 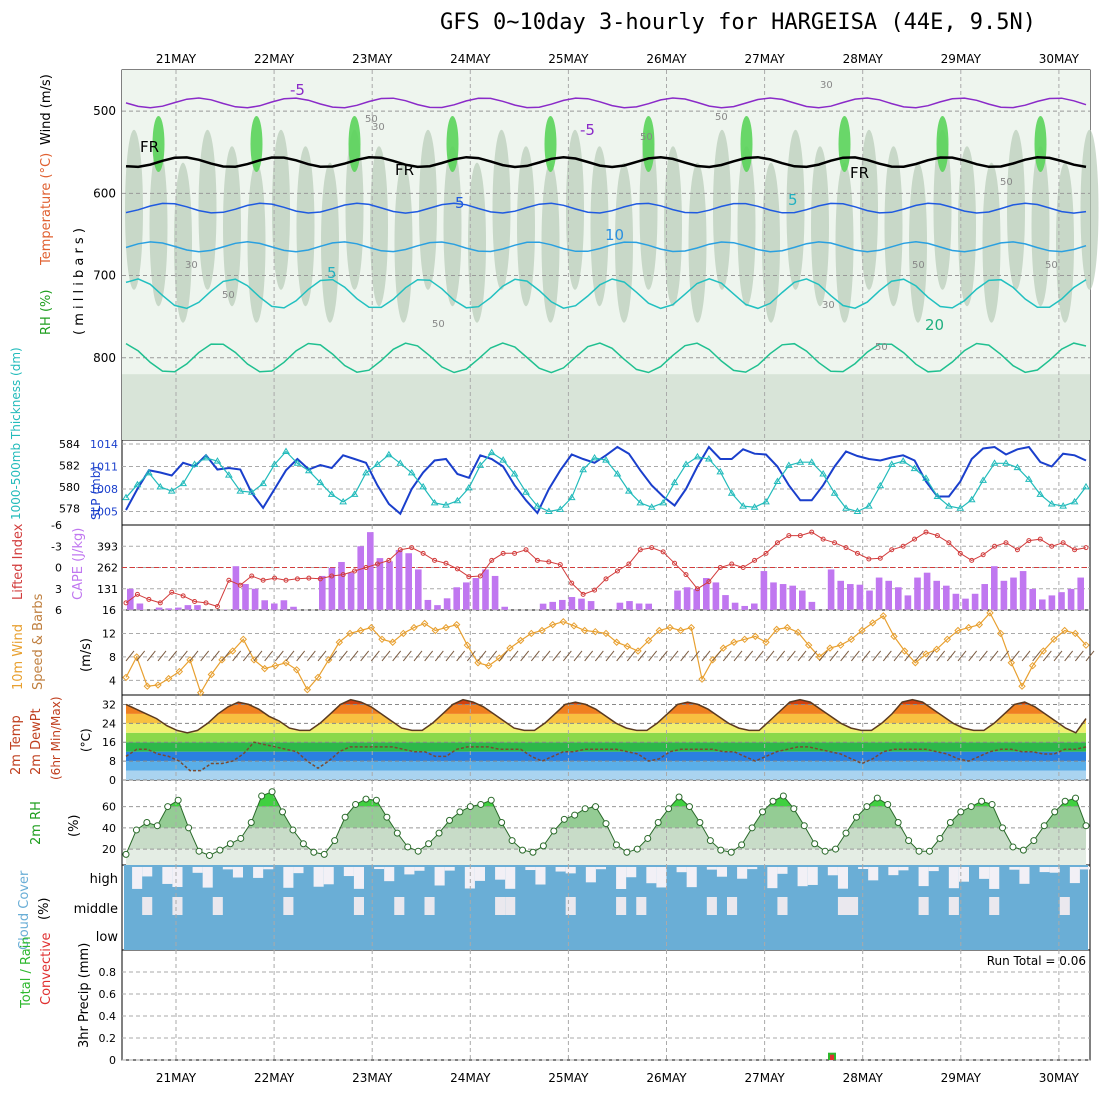 I want to click on lifted-tick-label: -3, so click(x=56, y=546).